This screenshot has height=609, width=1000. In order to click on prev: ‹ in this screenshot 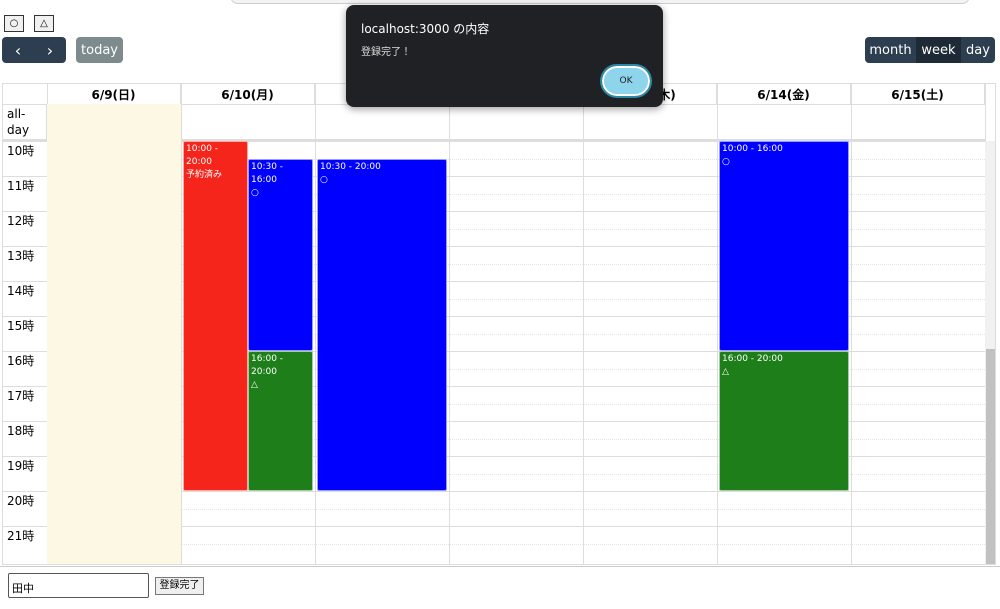, I will do `click(18, 50)`.